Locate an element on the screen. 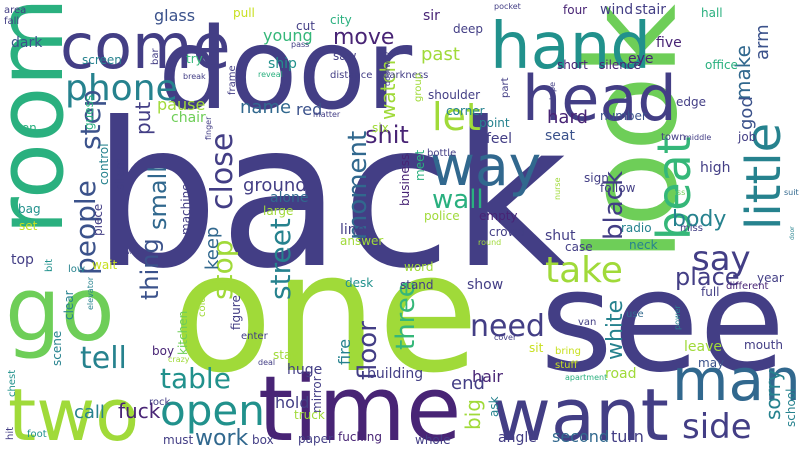 The height and width of the screenshot is (450, 800). word-thing-36: thing is located at coordinates (150, 269).